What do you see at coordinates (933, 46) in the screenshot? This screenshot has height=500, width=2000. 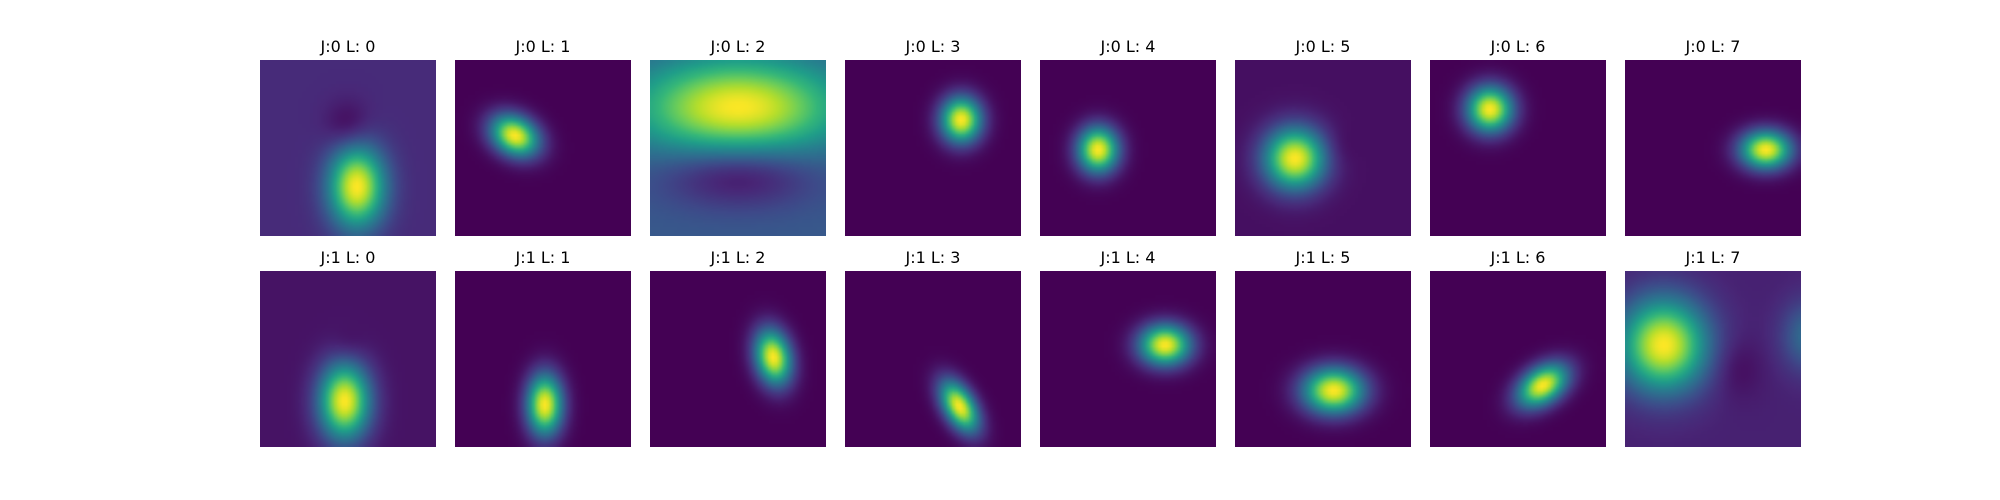 I see `panel-title-4: J:0 L: 3` at bounding box center [933, 46].